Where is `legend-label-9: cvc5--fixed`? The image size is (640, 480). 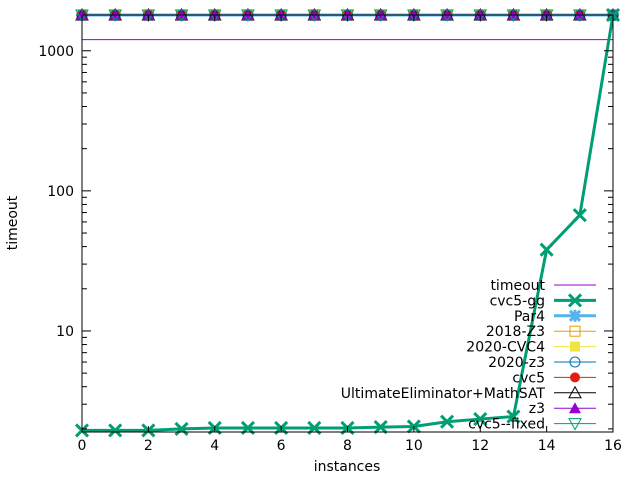 legend-label-9: cvc5--fixed is located at coordinates (506, 425).